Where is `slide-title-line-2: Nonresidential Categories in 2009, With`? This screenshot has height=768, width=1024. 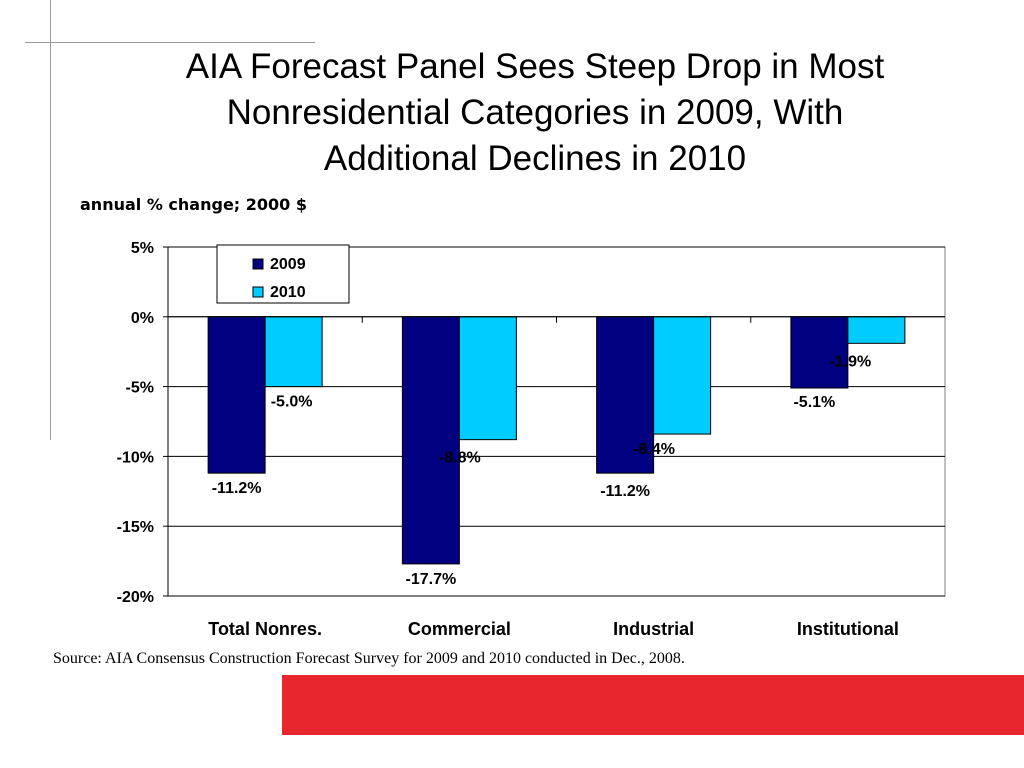 slide-title-line-2: Nonresidential Categories in 2009, With is located at coordinates (535, 112).